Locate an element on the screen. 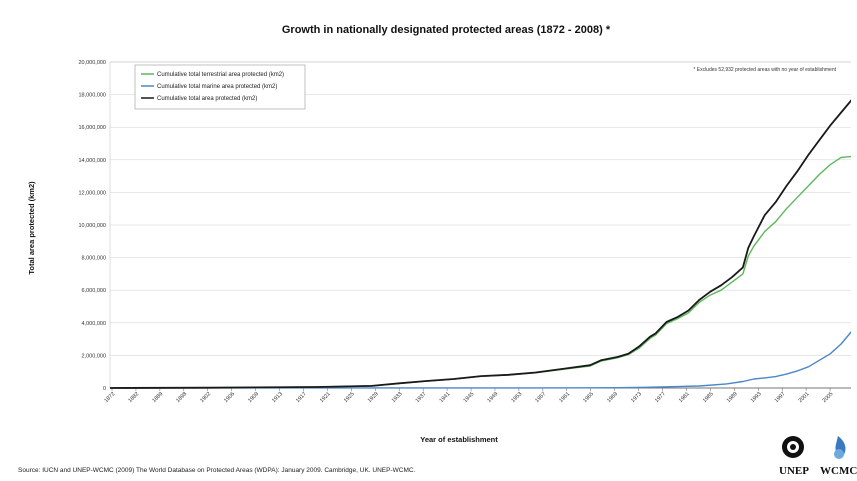 The height and width of the screenshot is (481, 857). x-tick-label: 1989 is located at coordinates (732, 397).